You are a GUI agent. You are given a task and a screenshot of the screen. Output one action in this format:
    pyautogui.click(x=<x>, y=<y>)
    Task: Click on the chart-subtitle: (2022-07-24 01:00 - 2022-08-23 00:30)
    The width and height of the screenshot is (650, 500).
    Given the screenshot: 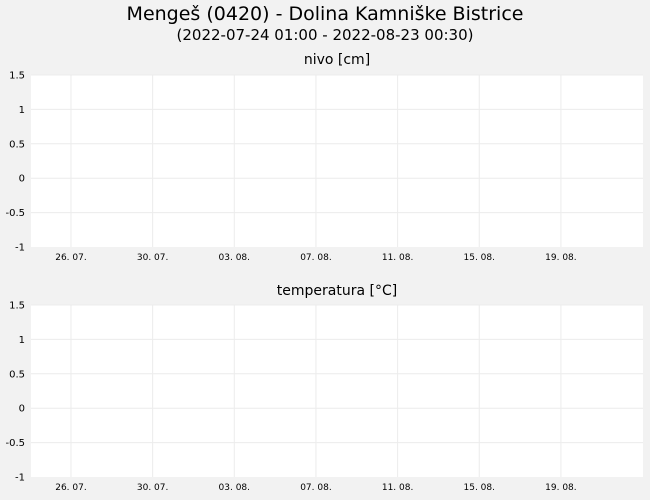 What is the action you would take?
    pyautogui.click(x=325, y=35)
    